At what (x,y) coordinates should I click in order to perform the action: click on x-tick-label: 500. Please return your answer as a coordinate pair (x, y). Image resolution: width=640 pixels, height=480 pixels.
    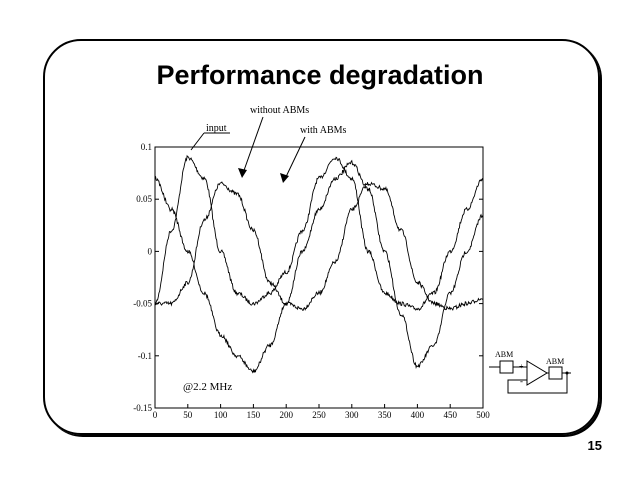
    Looking at the image, I should click on (483, 415).